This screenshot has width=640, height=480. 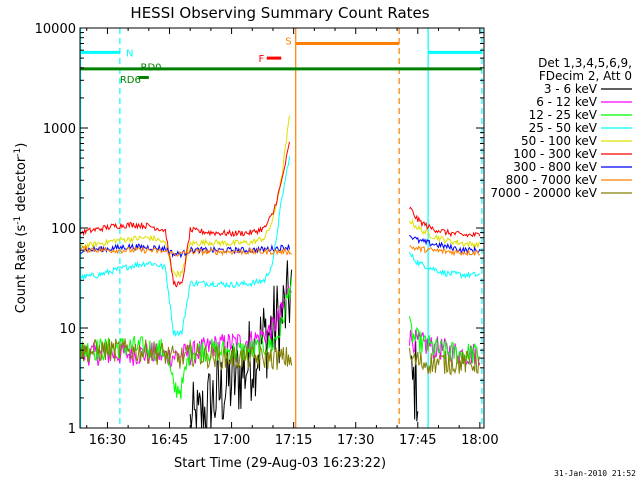 What do you see at coordinates (21, 145) in the screenshot?
I see `y-axis-label-part: )` at bounding box center [21, 145].